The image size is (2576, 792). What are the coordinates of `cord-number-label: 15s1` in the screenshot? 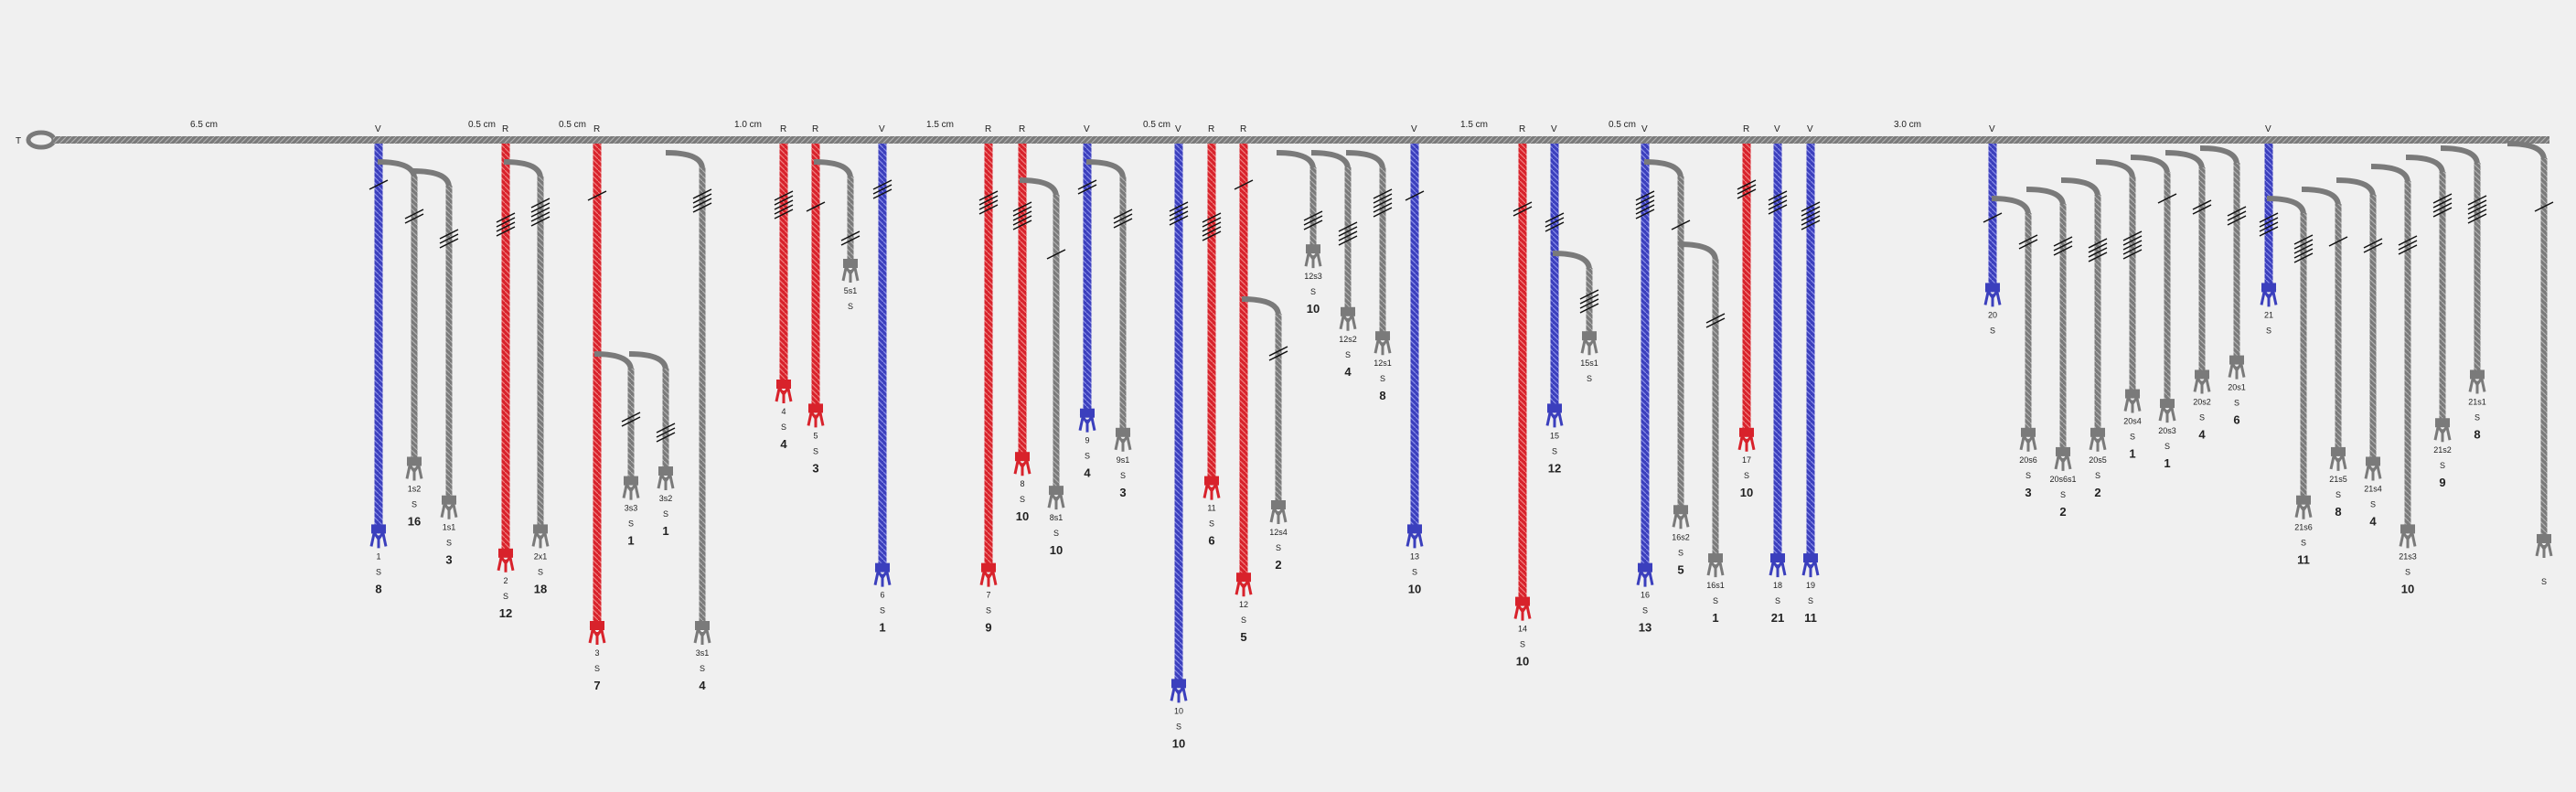 It's located at (1589, 363).